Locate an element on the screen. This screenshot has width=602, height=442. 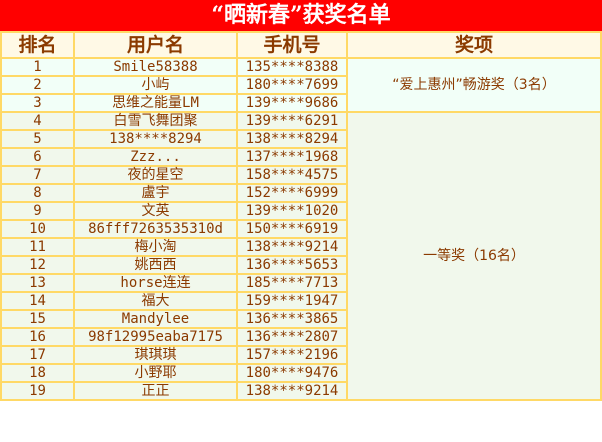
cell-phone: 180****9476 is located at coordinates (292, 373).